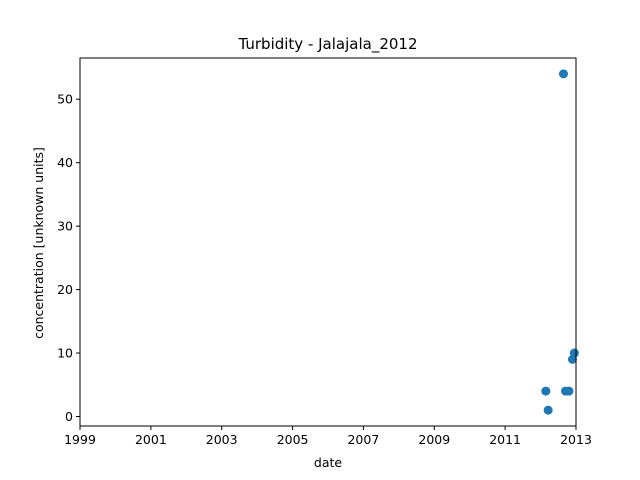  What do you see at coordinates (80, 439) in the screenshot?
I see `x-tick-label: 1999` at bounding box center [80, 439].